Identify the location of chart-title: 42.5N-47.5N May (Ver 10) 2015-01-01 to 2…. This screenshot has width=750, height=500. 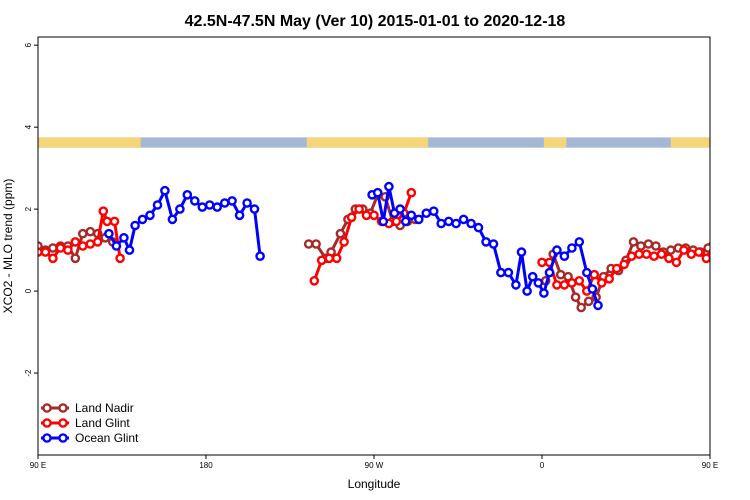
(375, 21).